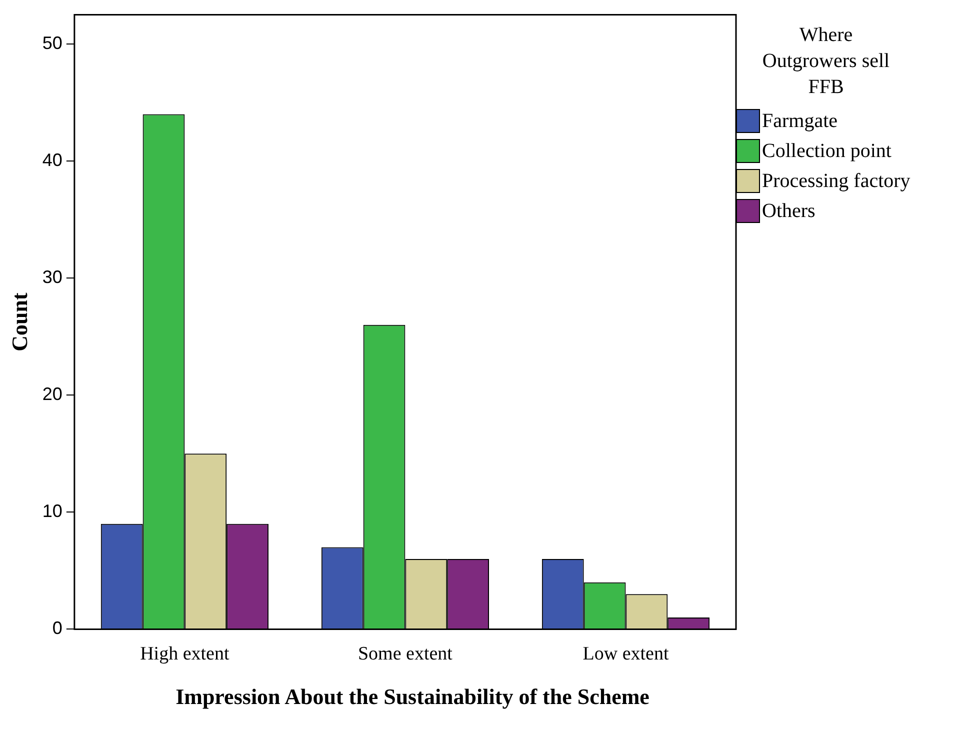 The image size is (971, 744). What do you see at coordinates (789, 211) in the screenshot?
I see `legend-label: Others` at bounding box center [789, 211].